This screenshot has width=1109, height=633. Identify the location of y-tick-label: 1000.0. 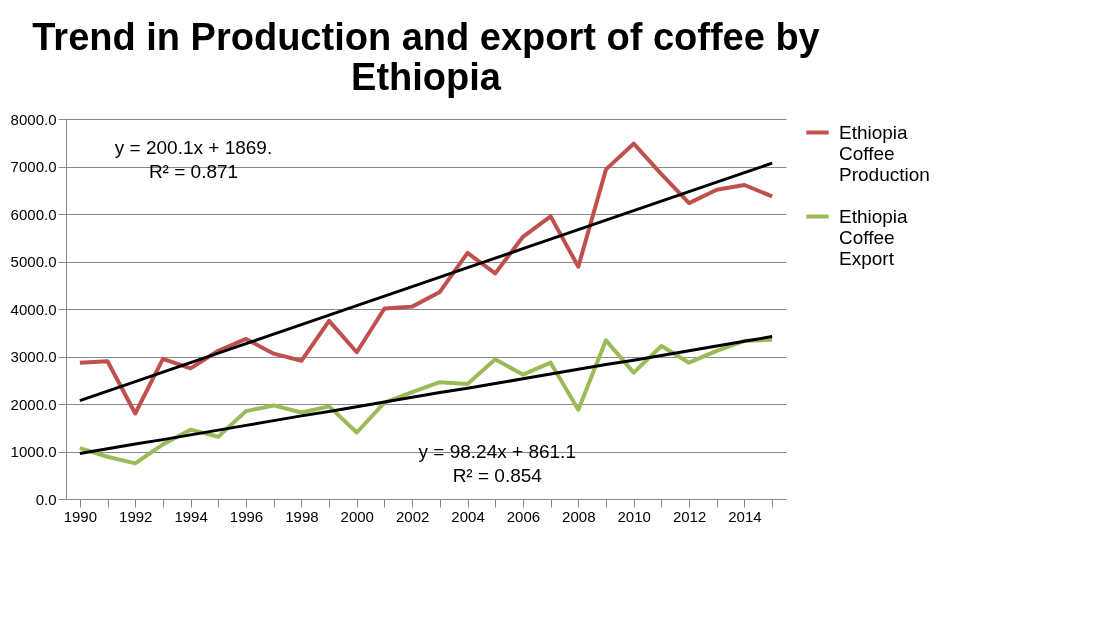
(33, 451).